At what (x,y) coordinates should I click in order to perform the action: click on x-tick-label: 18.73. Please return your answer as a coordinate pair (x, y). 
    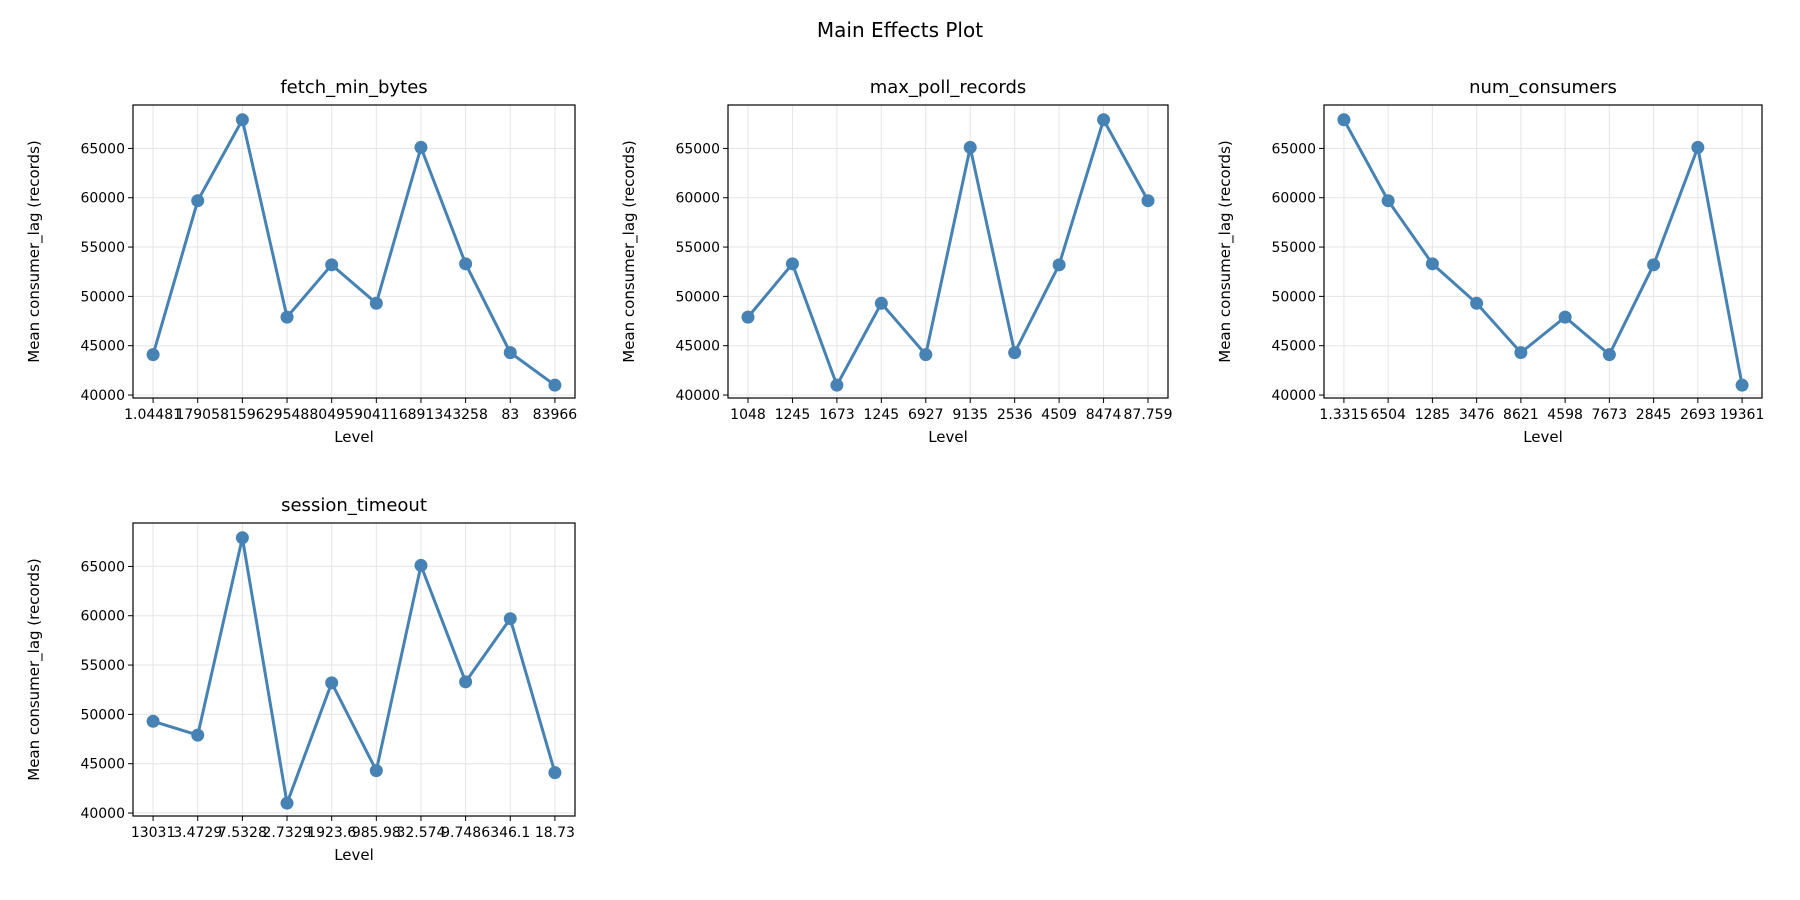
    Looking at the image, I should click on (555, 833).